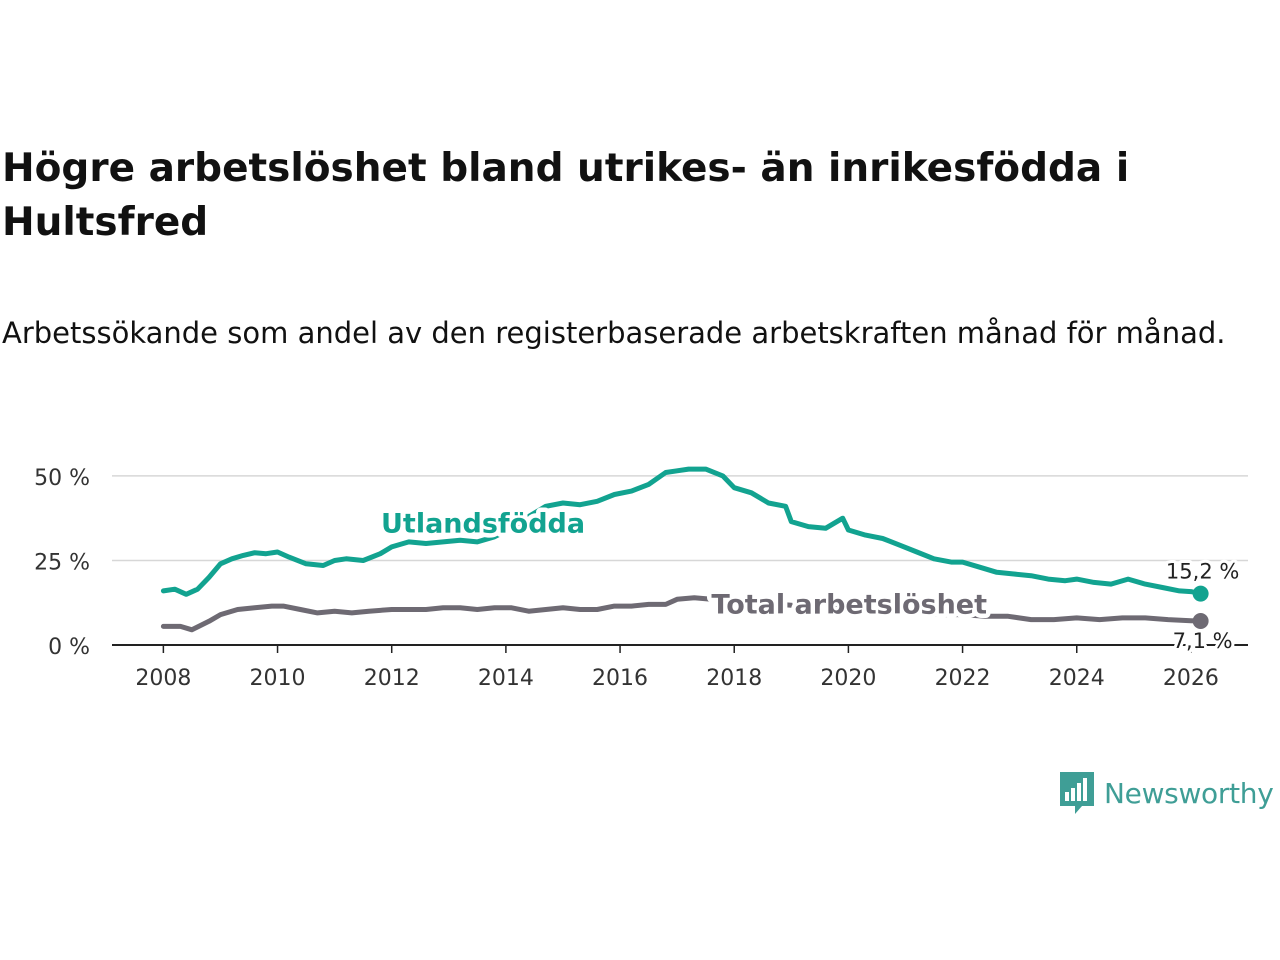 This screenshot has width=1280, height=960. I want to click on y-tick-label: 25 %, so click(62, 562).